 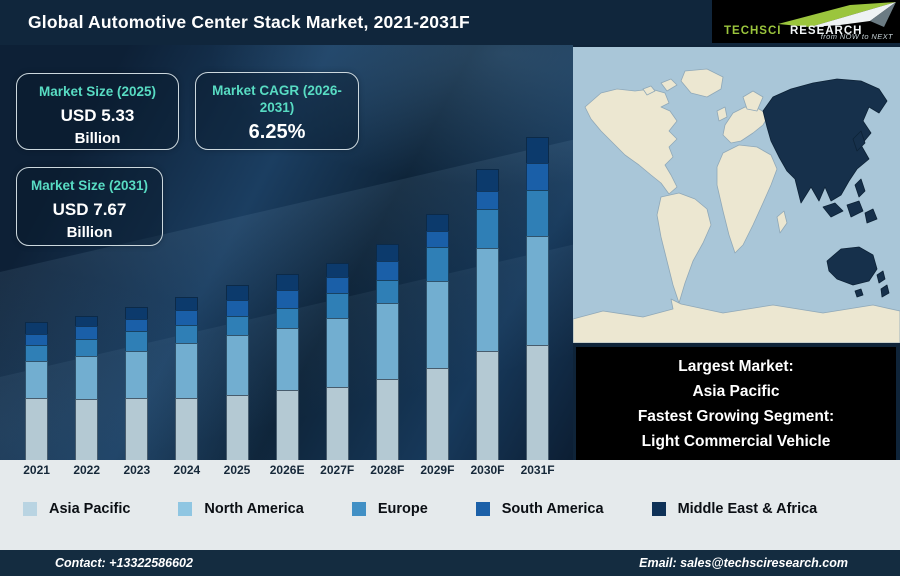 I want to click on legend-label: Europe, so click(x=402, y=509).